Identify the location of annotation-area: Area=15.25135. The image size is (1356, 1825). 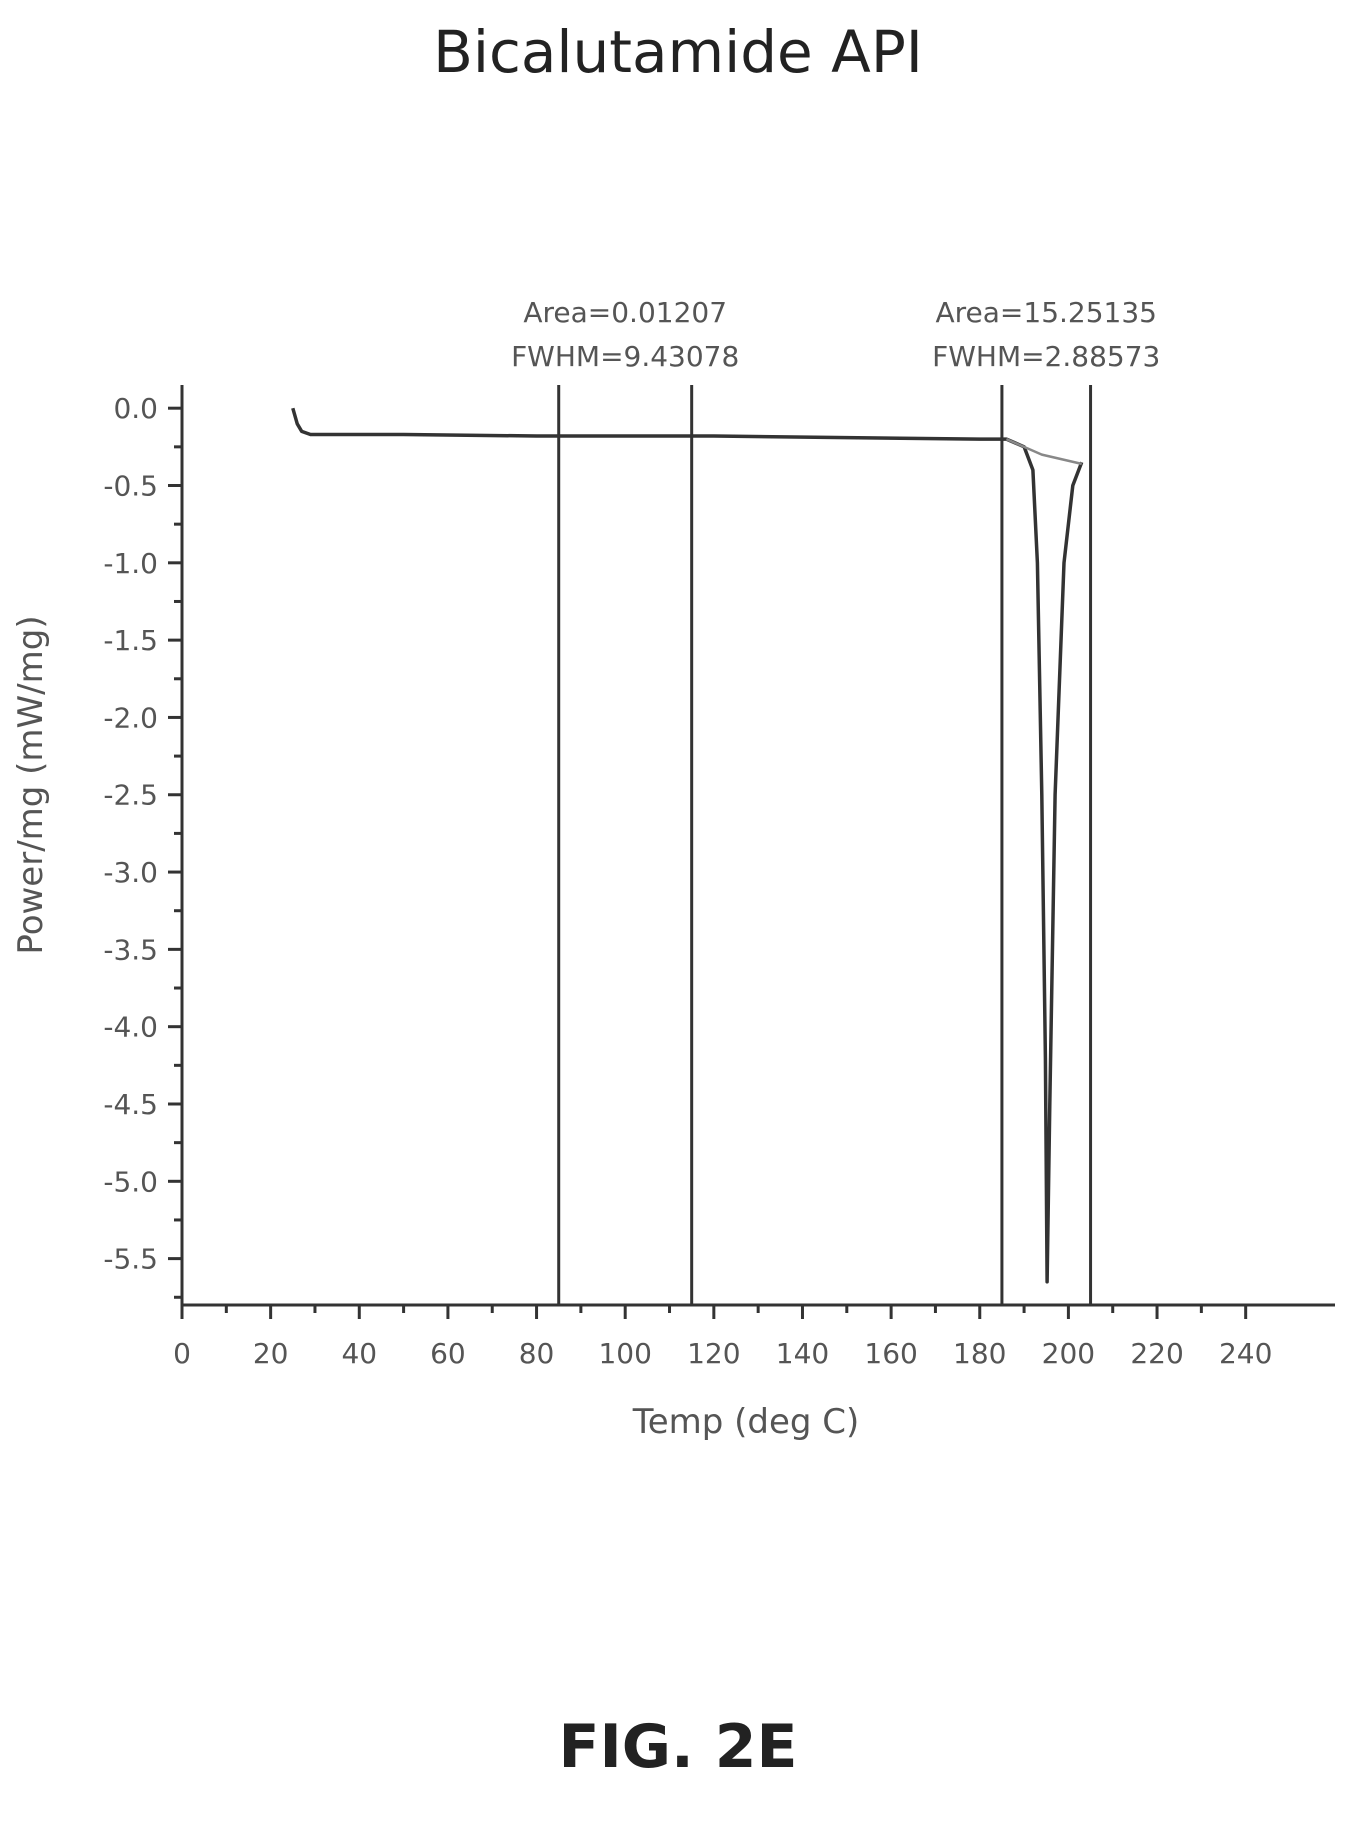
(1046, 312).